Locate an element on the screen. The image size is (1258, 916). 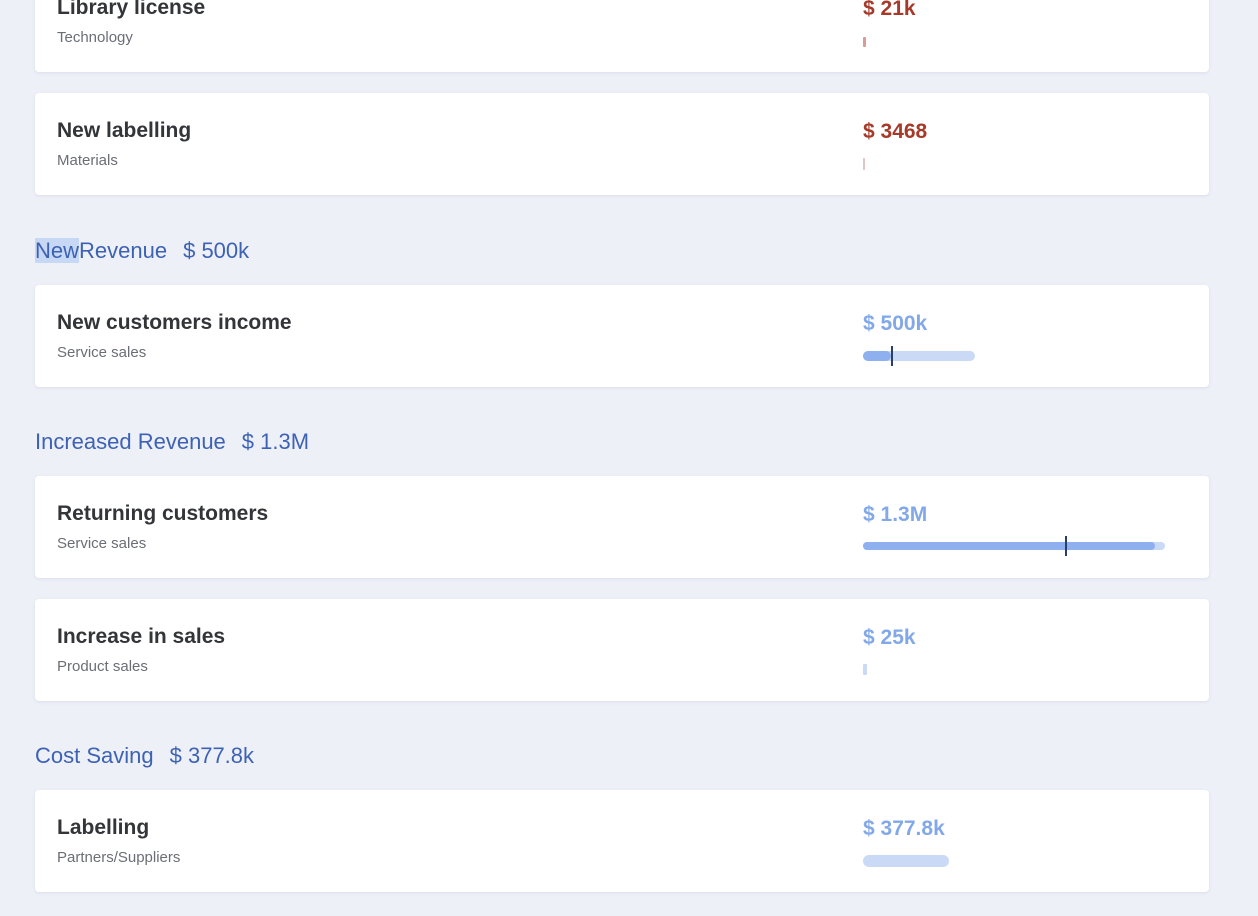
section-amount: $ 1.3M is located at coordinates (275, 441).